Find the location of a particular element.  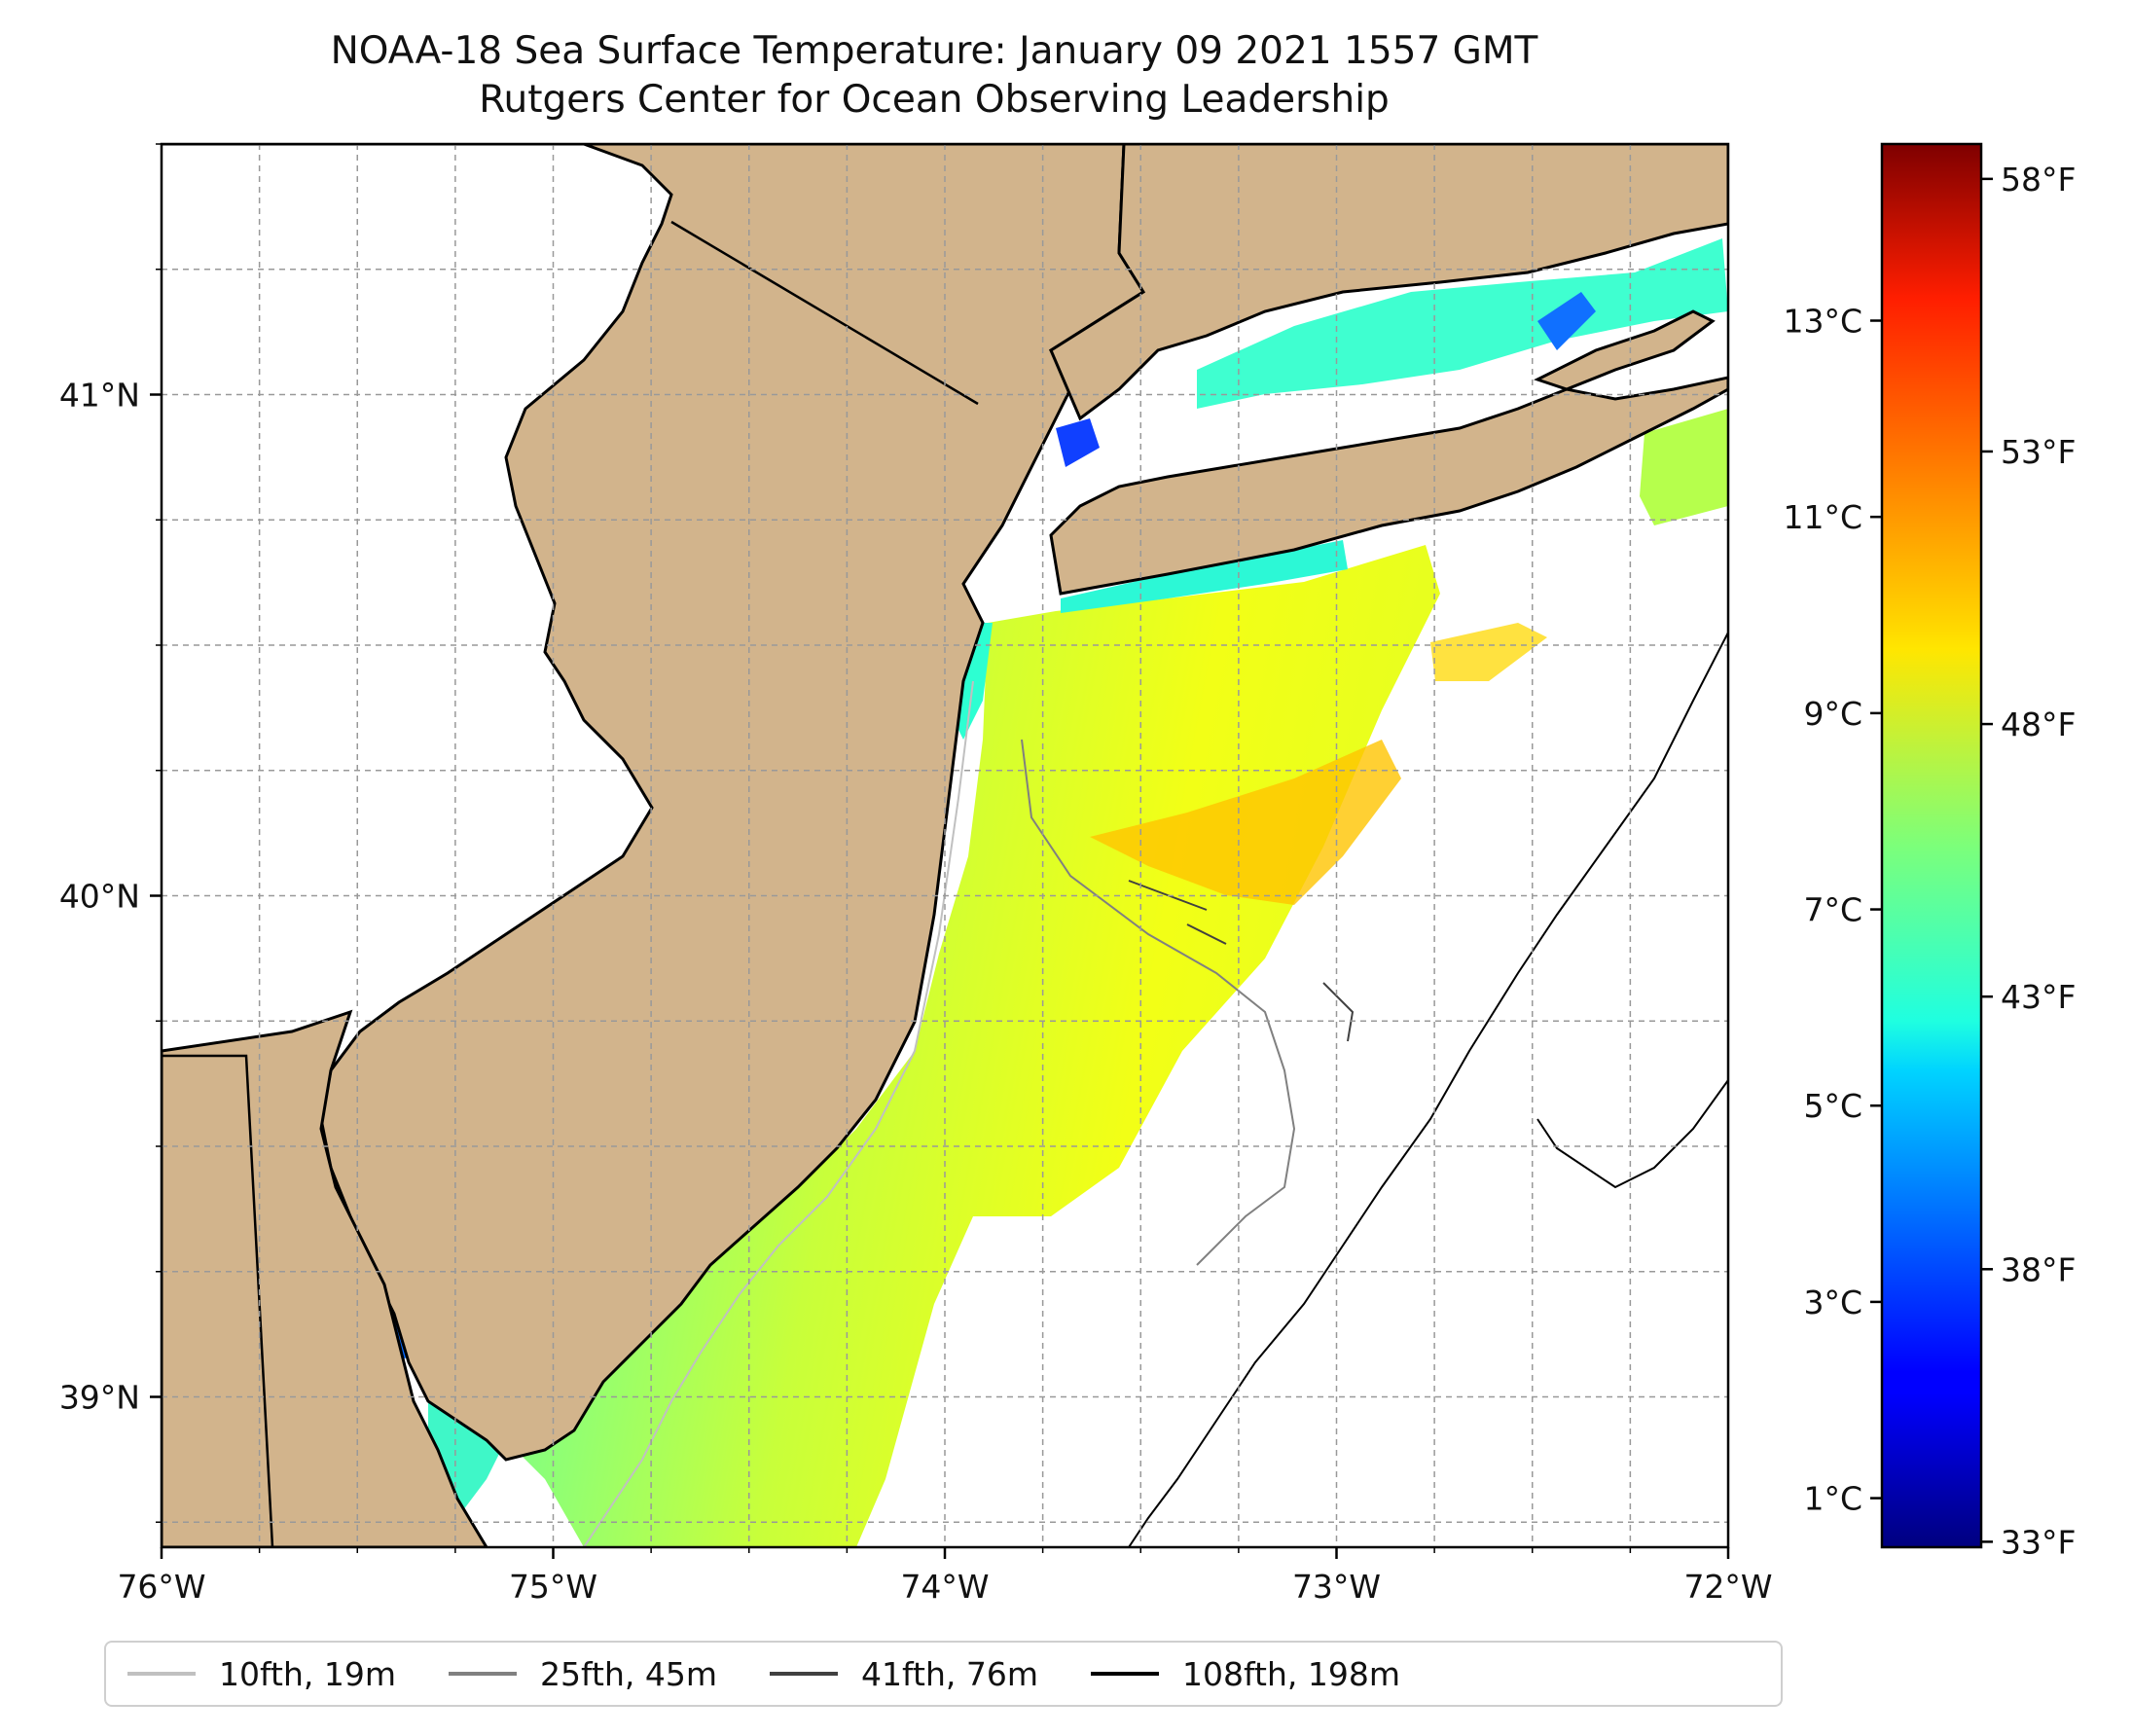

celsius-tick-label: 1°C is located at coordinates (1833, 1499).